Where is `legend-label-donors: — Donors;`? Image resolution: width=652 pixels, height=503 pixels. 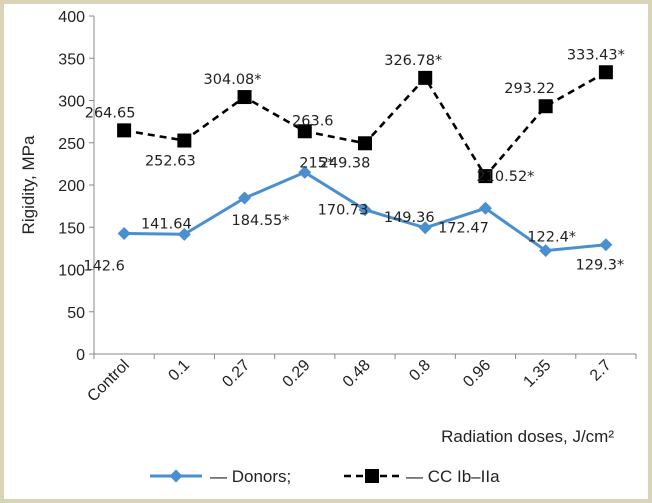 legend-label-donors: — Donors; is located at coordinates (250, 476).